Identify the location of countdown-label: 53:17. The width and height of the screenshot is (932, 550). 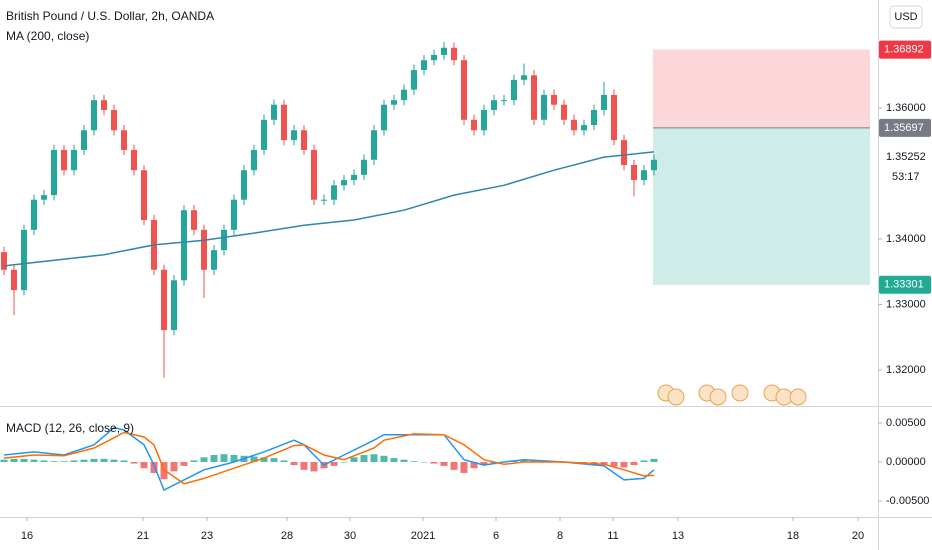
(906, 177).